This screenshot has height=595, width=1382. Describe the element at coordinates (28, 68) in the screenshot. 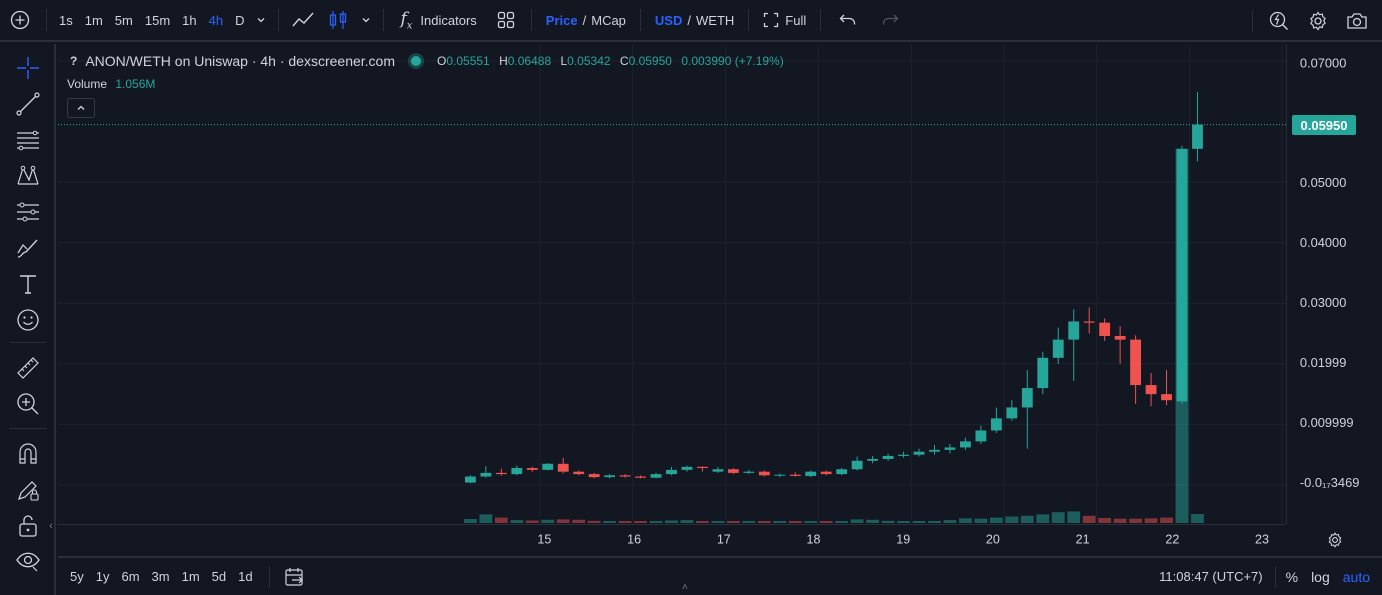

I see `crosshair-tool` at that location.